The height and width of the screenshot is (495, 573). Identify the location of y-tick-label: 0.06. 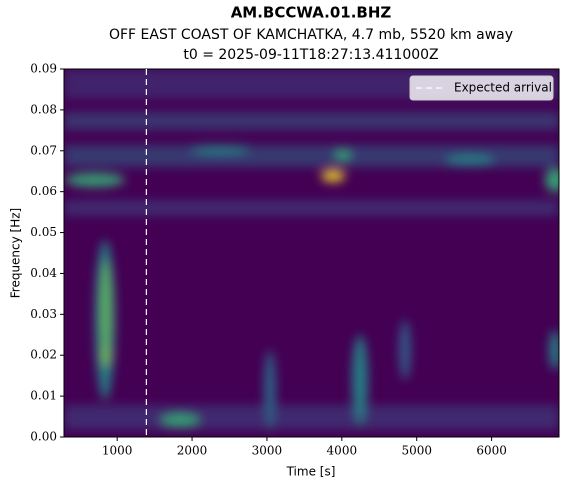
(43, 191).